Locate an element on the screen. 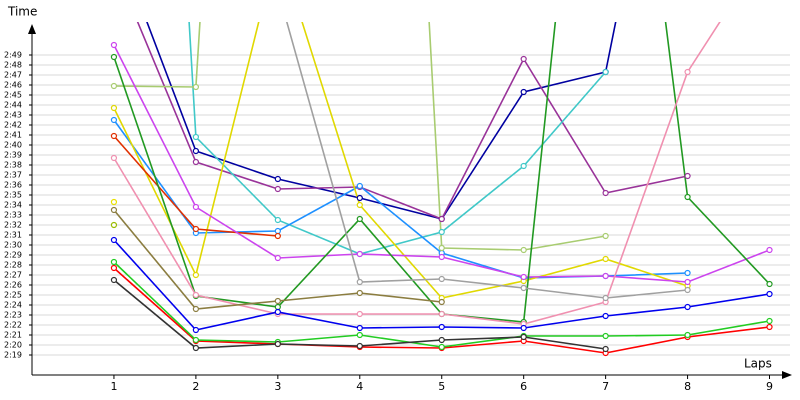 Image resolution: width=800 pixels, height=400 pixels. x-tick-label: 9 is located at coordinates (769, 386).